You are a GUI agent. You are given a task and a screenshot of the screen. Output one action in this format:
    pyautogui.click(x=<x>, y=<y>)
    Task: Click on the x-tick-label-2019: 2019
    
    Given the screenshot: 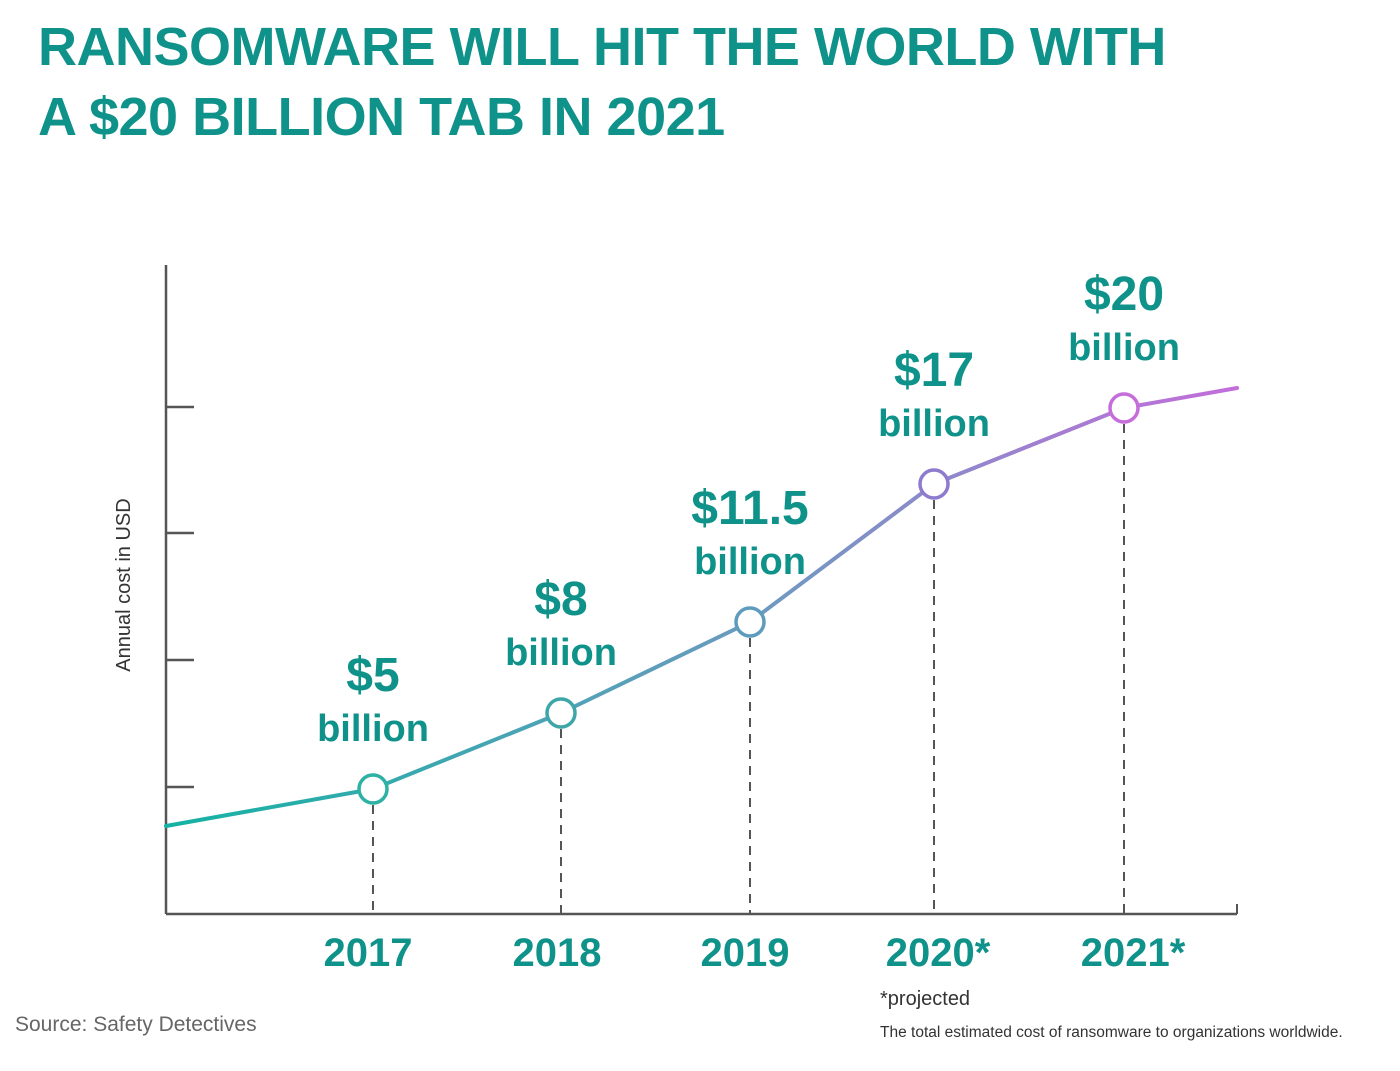 What is the action you would take?
    pyautogui.click(x=745, y=953)
    